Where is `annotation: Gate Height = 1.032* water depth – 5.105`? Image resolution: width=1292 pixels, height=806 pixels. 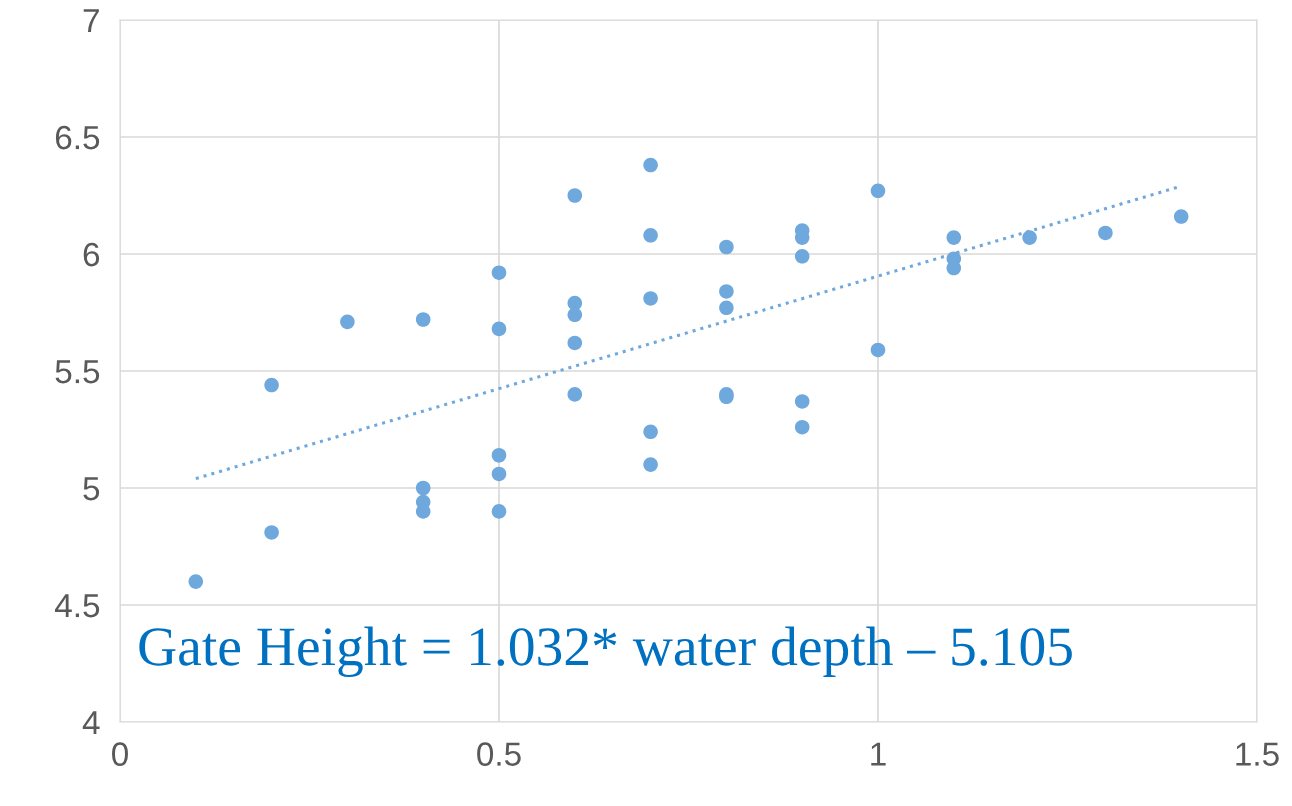
annotation: Gate Height = 1.032* water depth – 5.105 is located at coordinates (605, 652).